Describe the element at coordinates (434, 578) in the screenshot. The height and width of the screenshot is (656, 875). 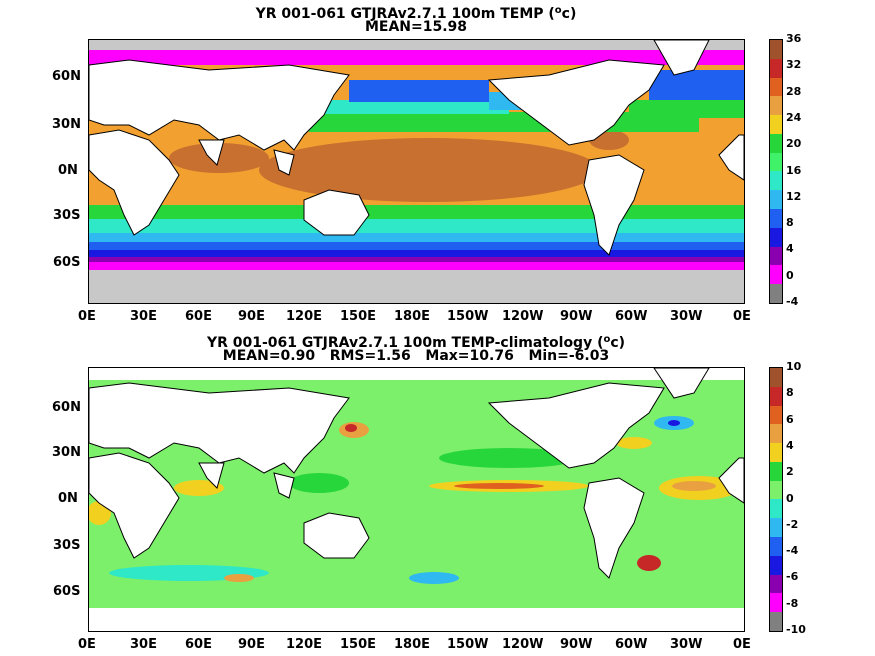
I see `bottom-anom-so-blue` at that location.